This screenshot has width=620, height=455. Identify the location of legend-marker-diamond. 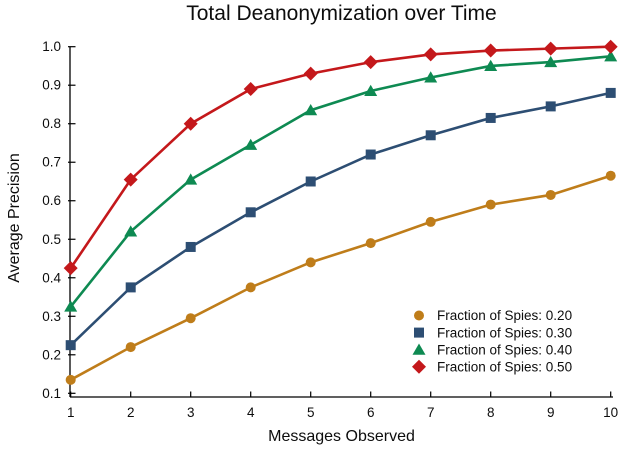
(419, 366).